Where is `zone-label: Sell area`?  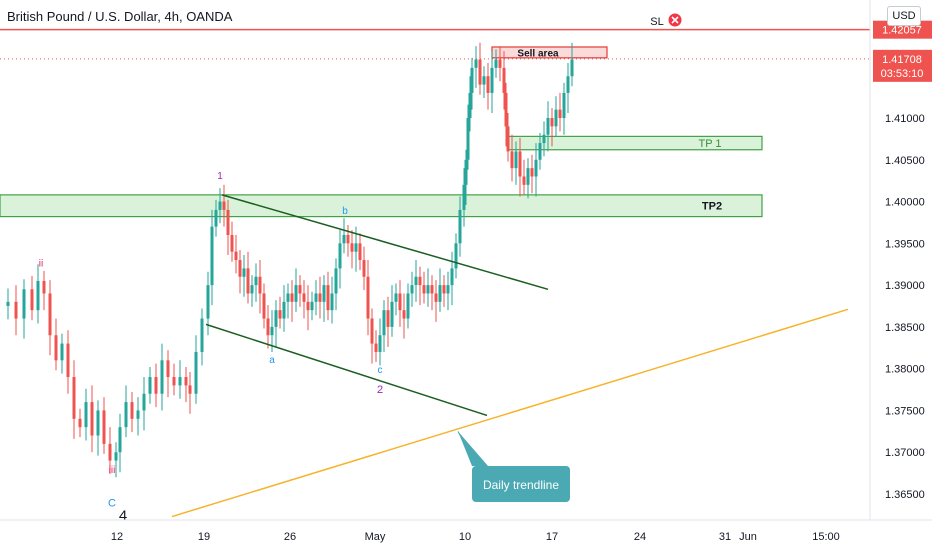 zone-label: Sell area is located at coordinates (538, 53).